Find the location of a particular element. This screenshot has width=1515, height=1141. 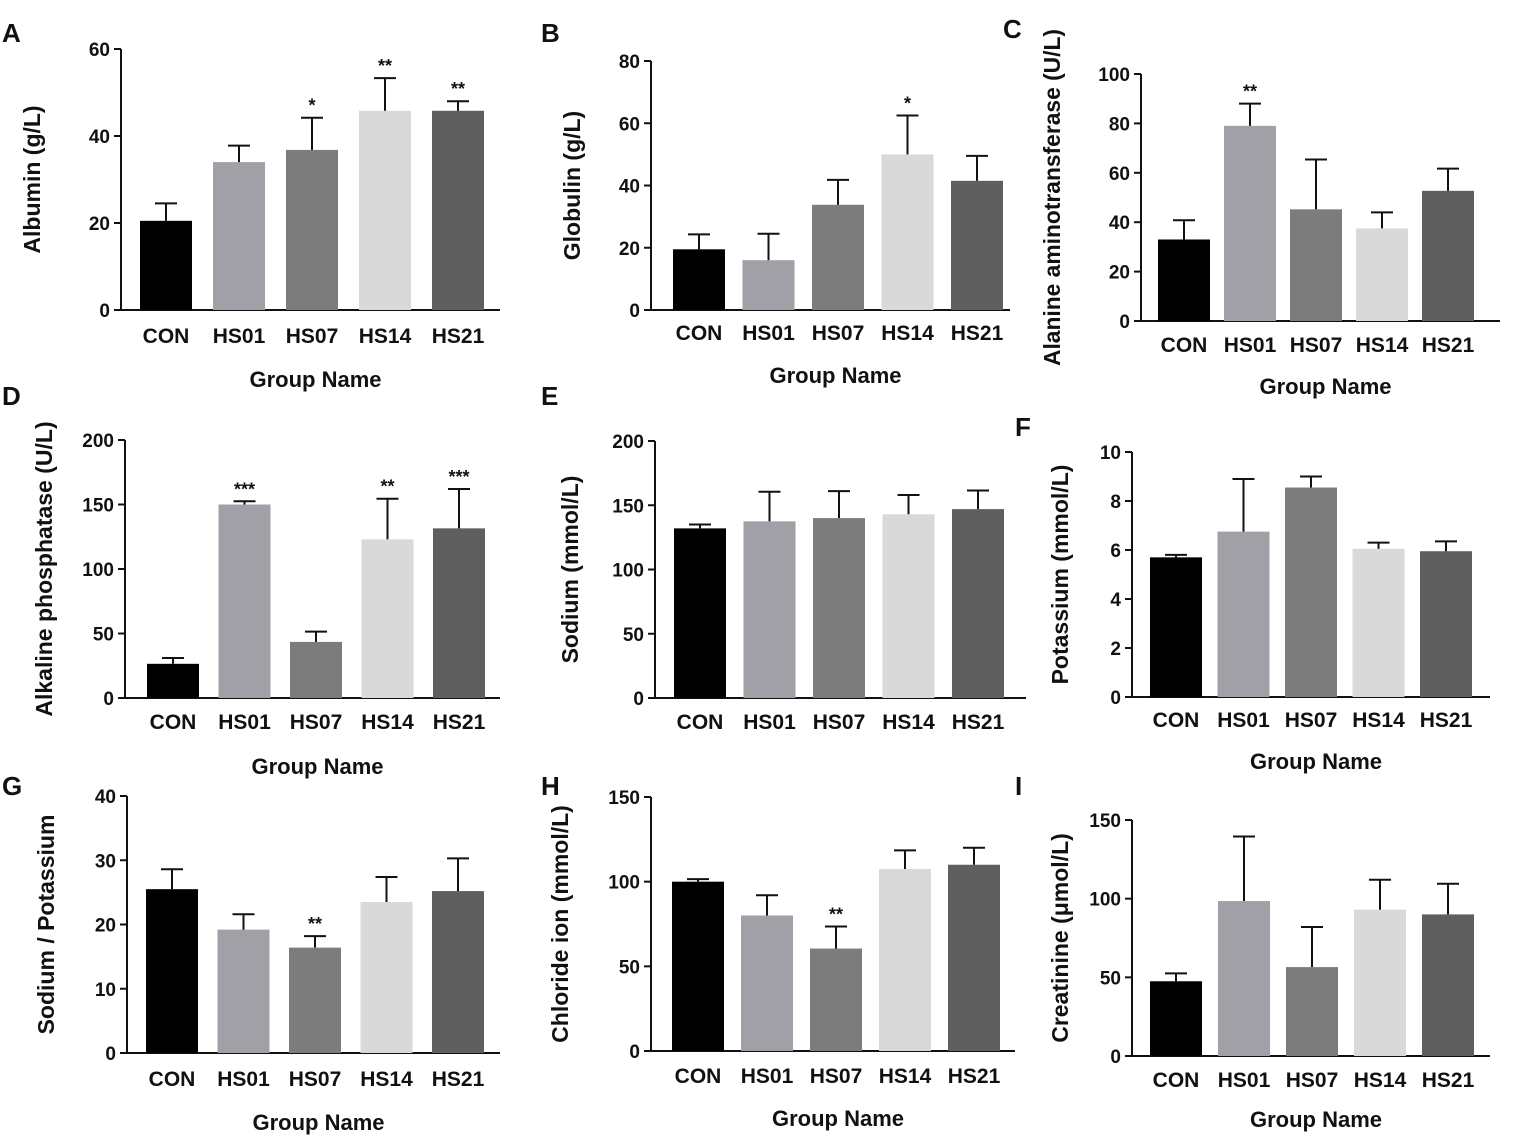

x-tick-label-f-con: CON is located at coordinates (1176, 720).